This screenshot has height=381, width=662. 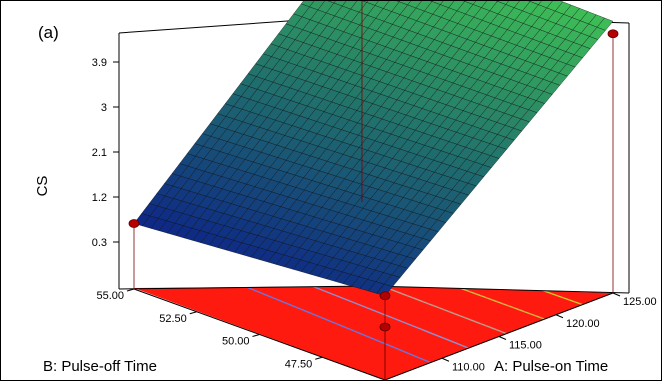 I want to click on z-tick-label: 3, so click(x=104, y=108).